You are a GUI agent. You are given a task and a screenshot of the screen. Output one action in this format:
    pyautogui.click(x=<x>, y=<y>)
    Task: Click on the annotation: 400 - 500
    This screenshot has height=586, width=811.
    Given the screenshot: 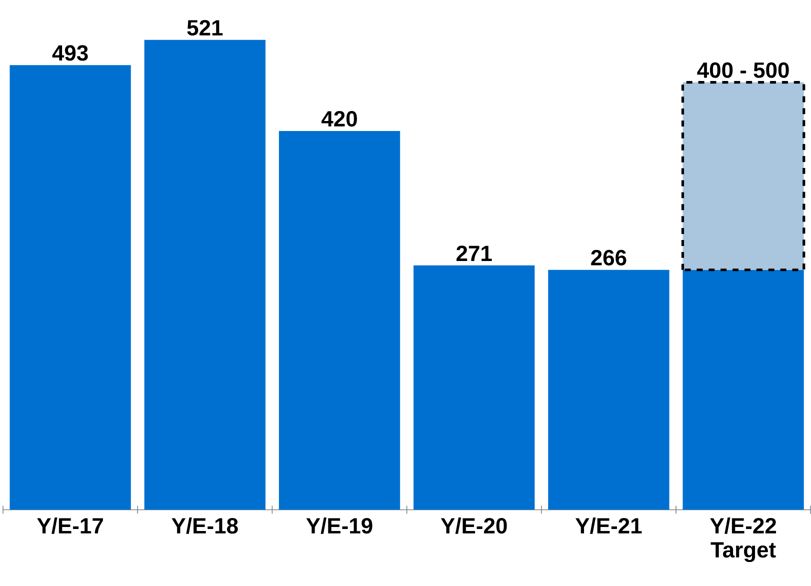 What is the action you would take?
    pyautogui.click(x=743, y=70)
    